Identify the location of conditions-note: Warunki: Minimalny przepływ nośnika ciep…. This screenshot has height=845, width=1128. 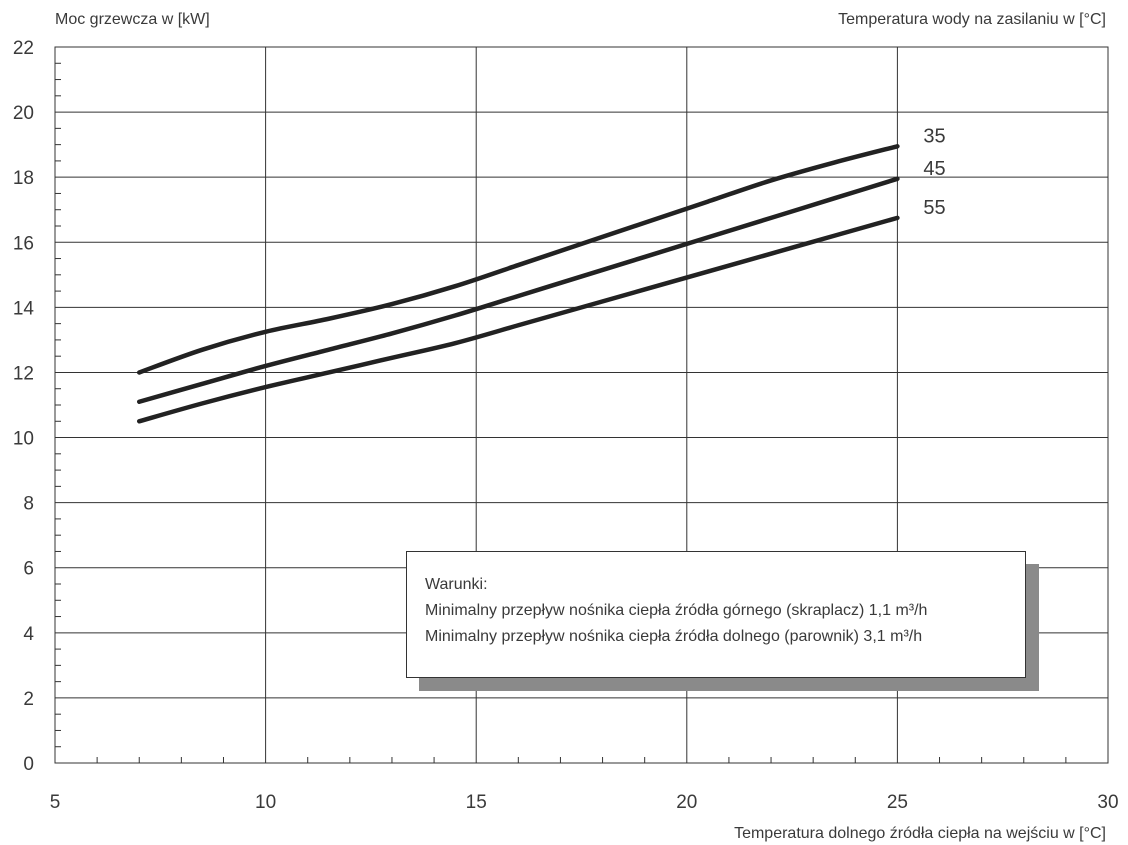
(716, 614).